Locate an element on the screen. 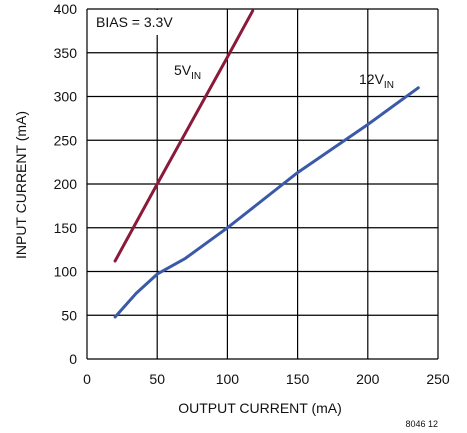  series-label-5vin: 5VIN is located at coordinates (187, 72).